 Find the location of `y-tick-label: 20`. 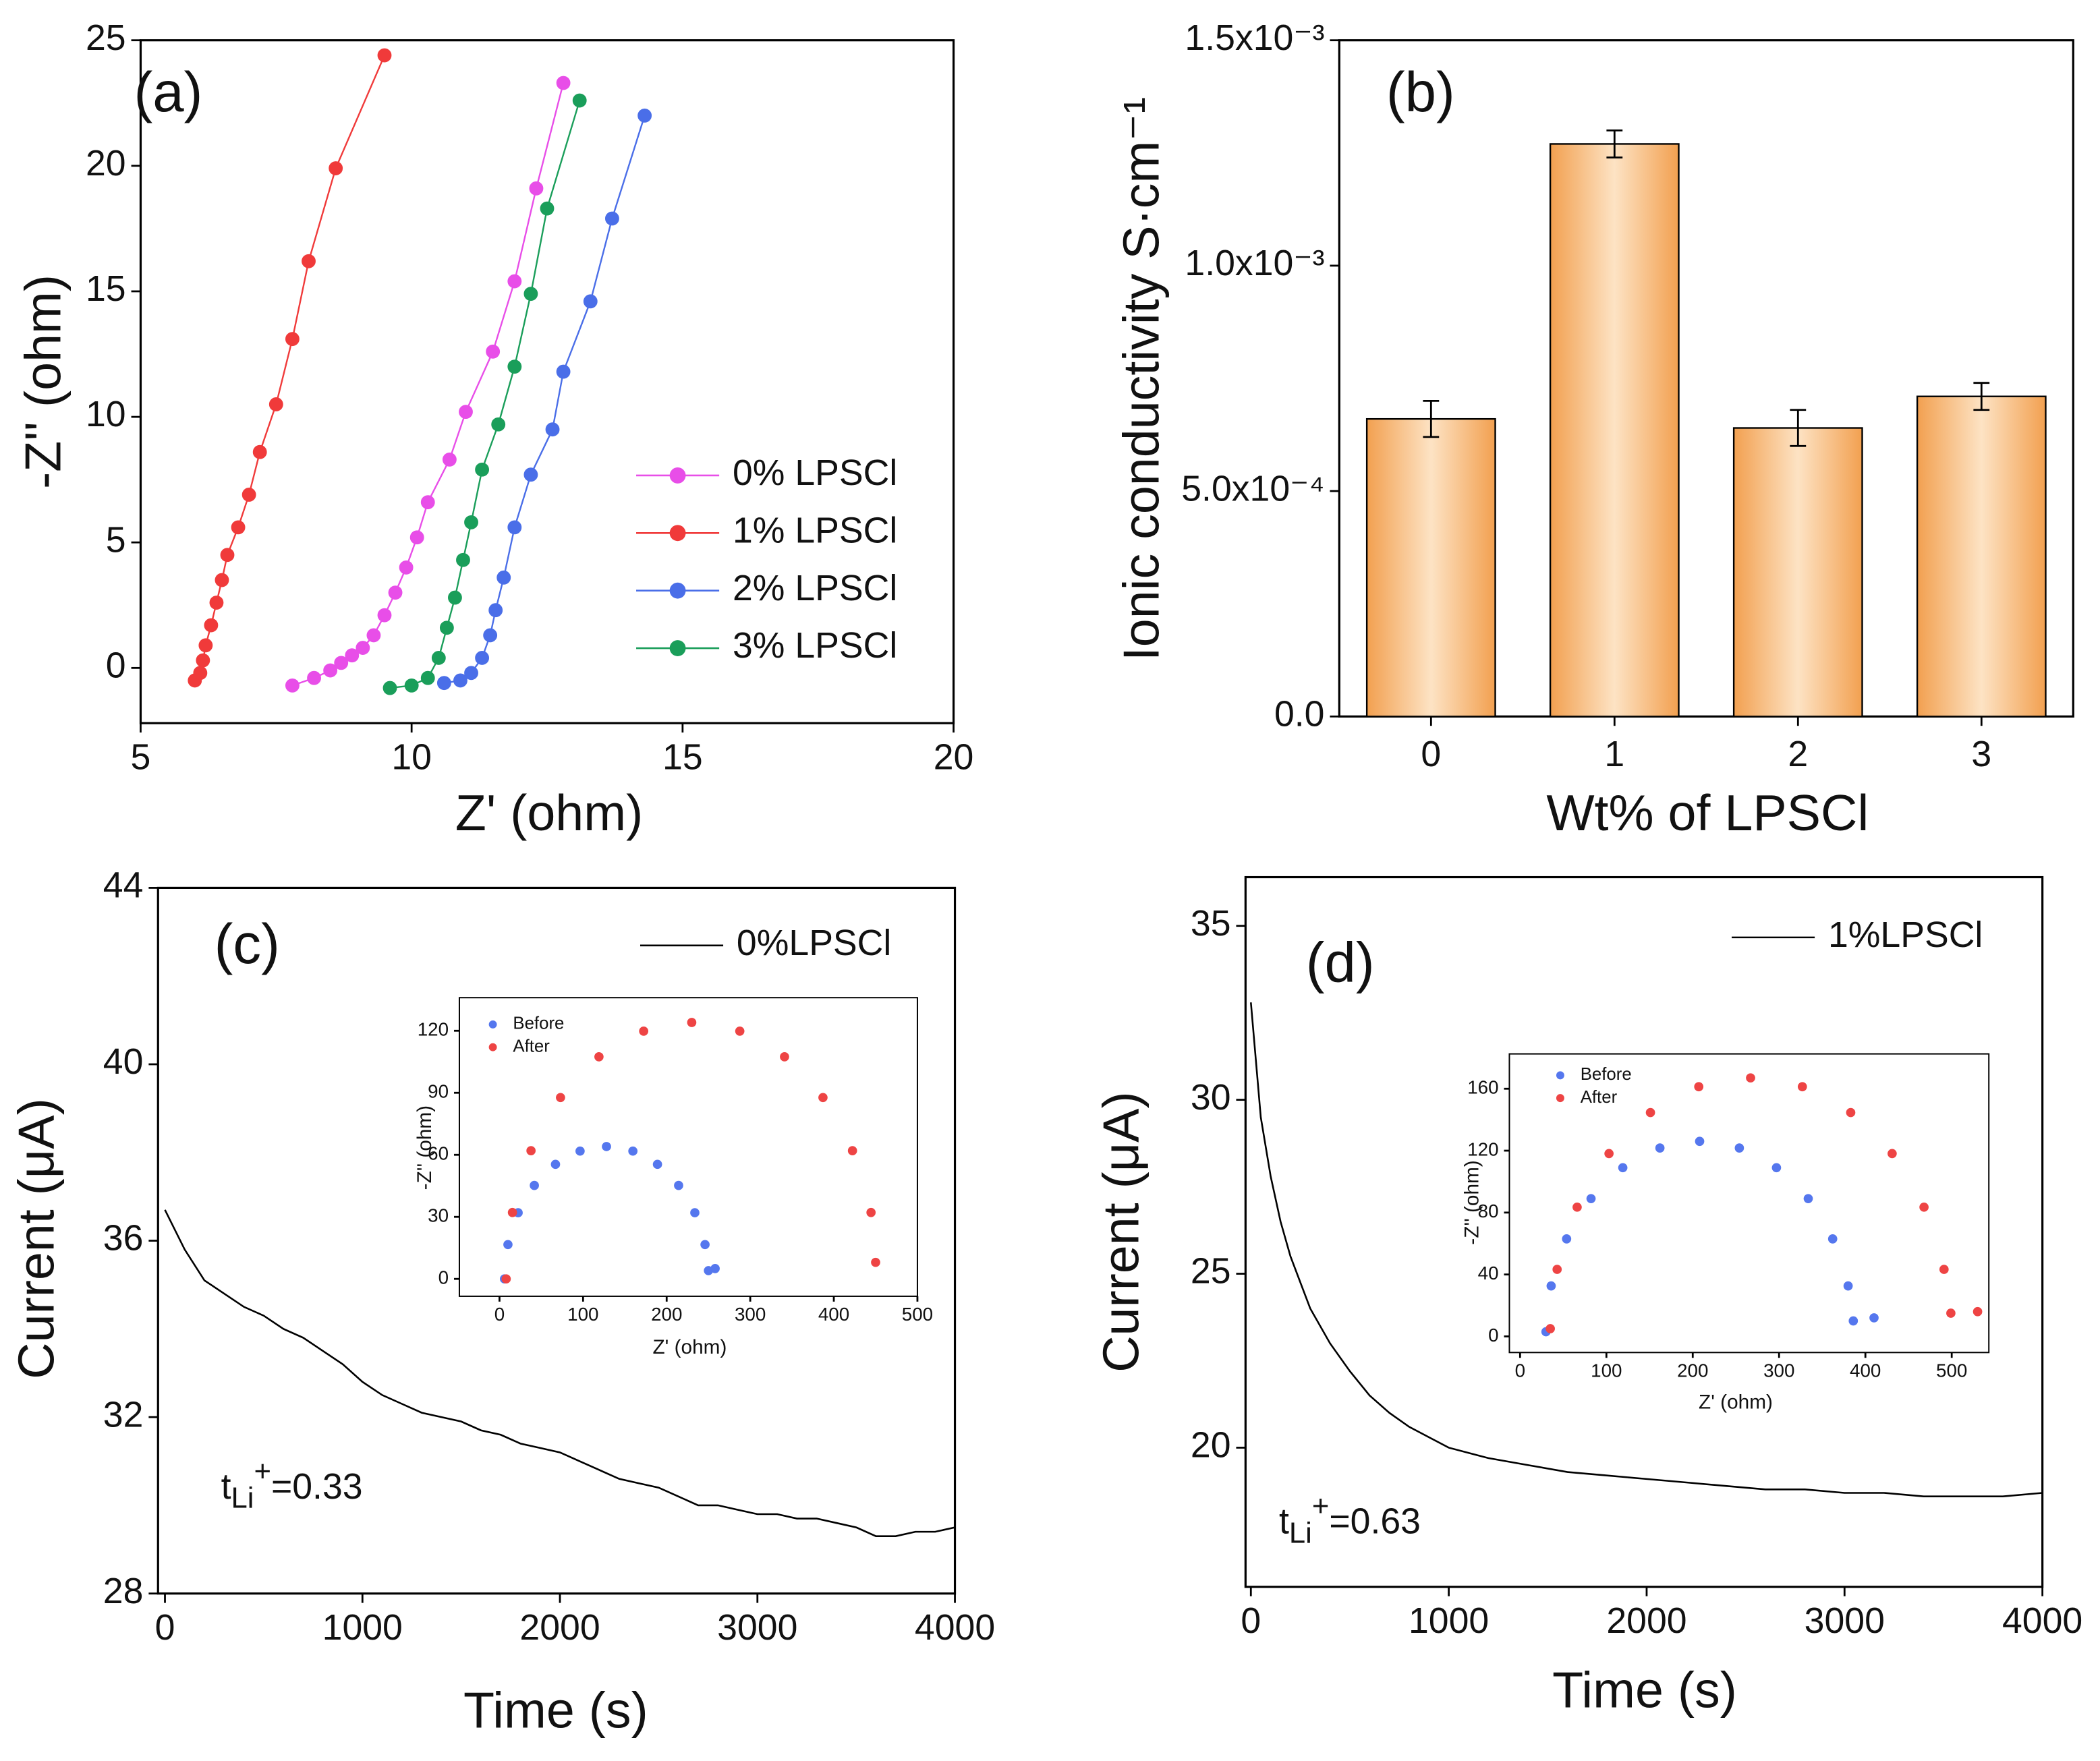

y-tick-label: 20 is located at coordinates (1211, 1445).